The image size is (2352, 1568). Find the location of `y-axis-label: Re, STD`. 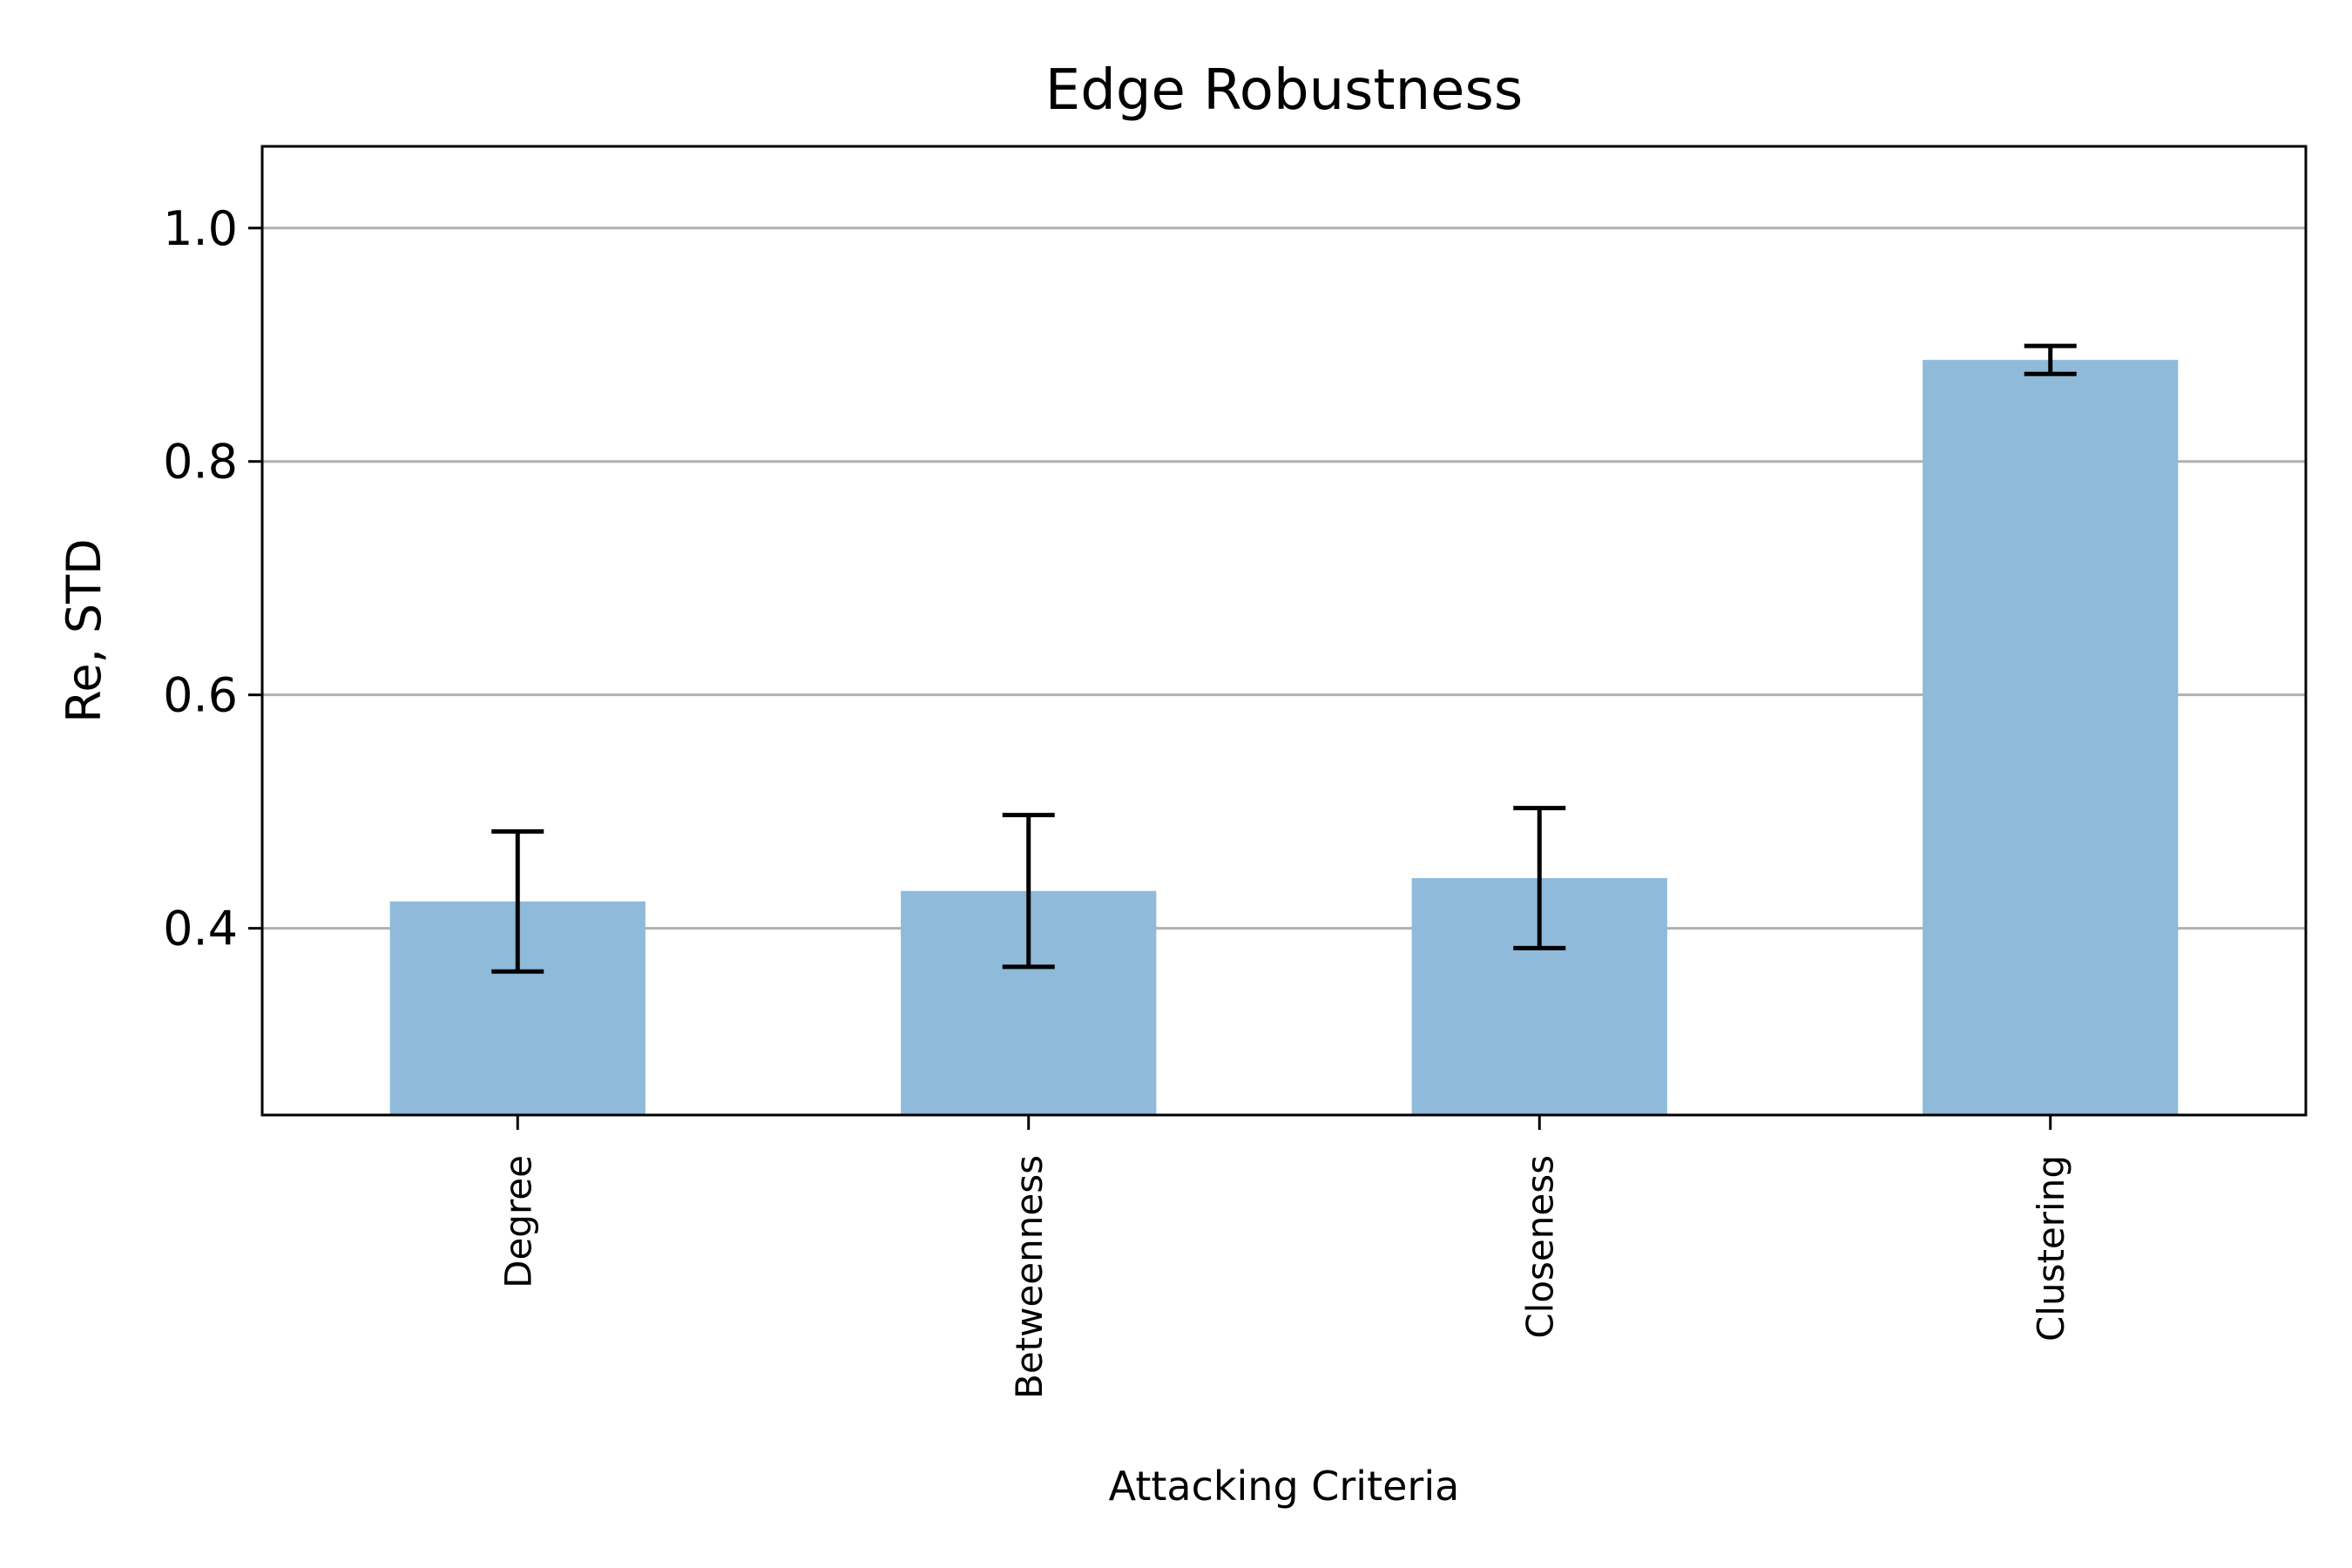

y-axis-label: Re, STD is located at coordinates (84, 630).